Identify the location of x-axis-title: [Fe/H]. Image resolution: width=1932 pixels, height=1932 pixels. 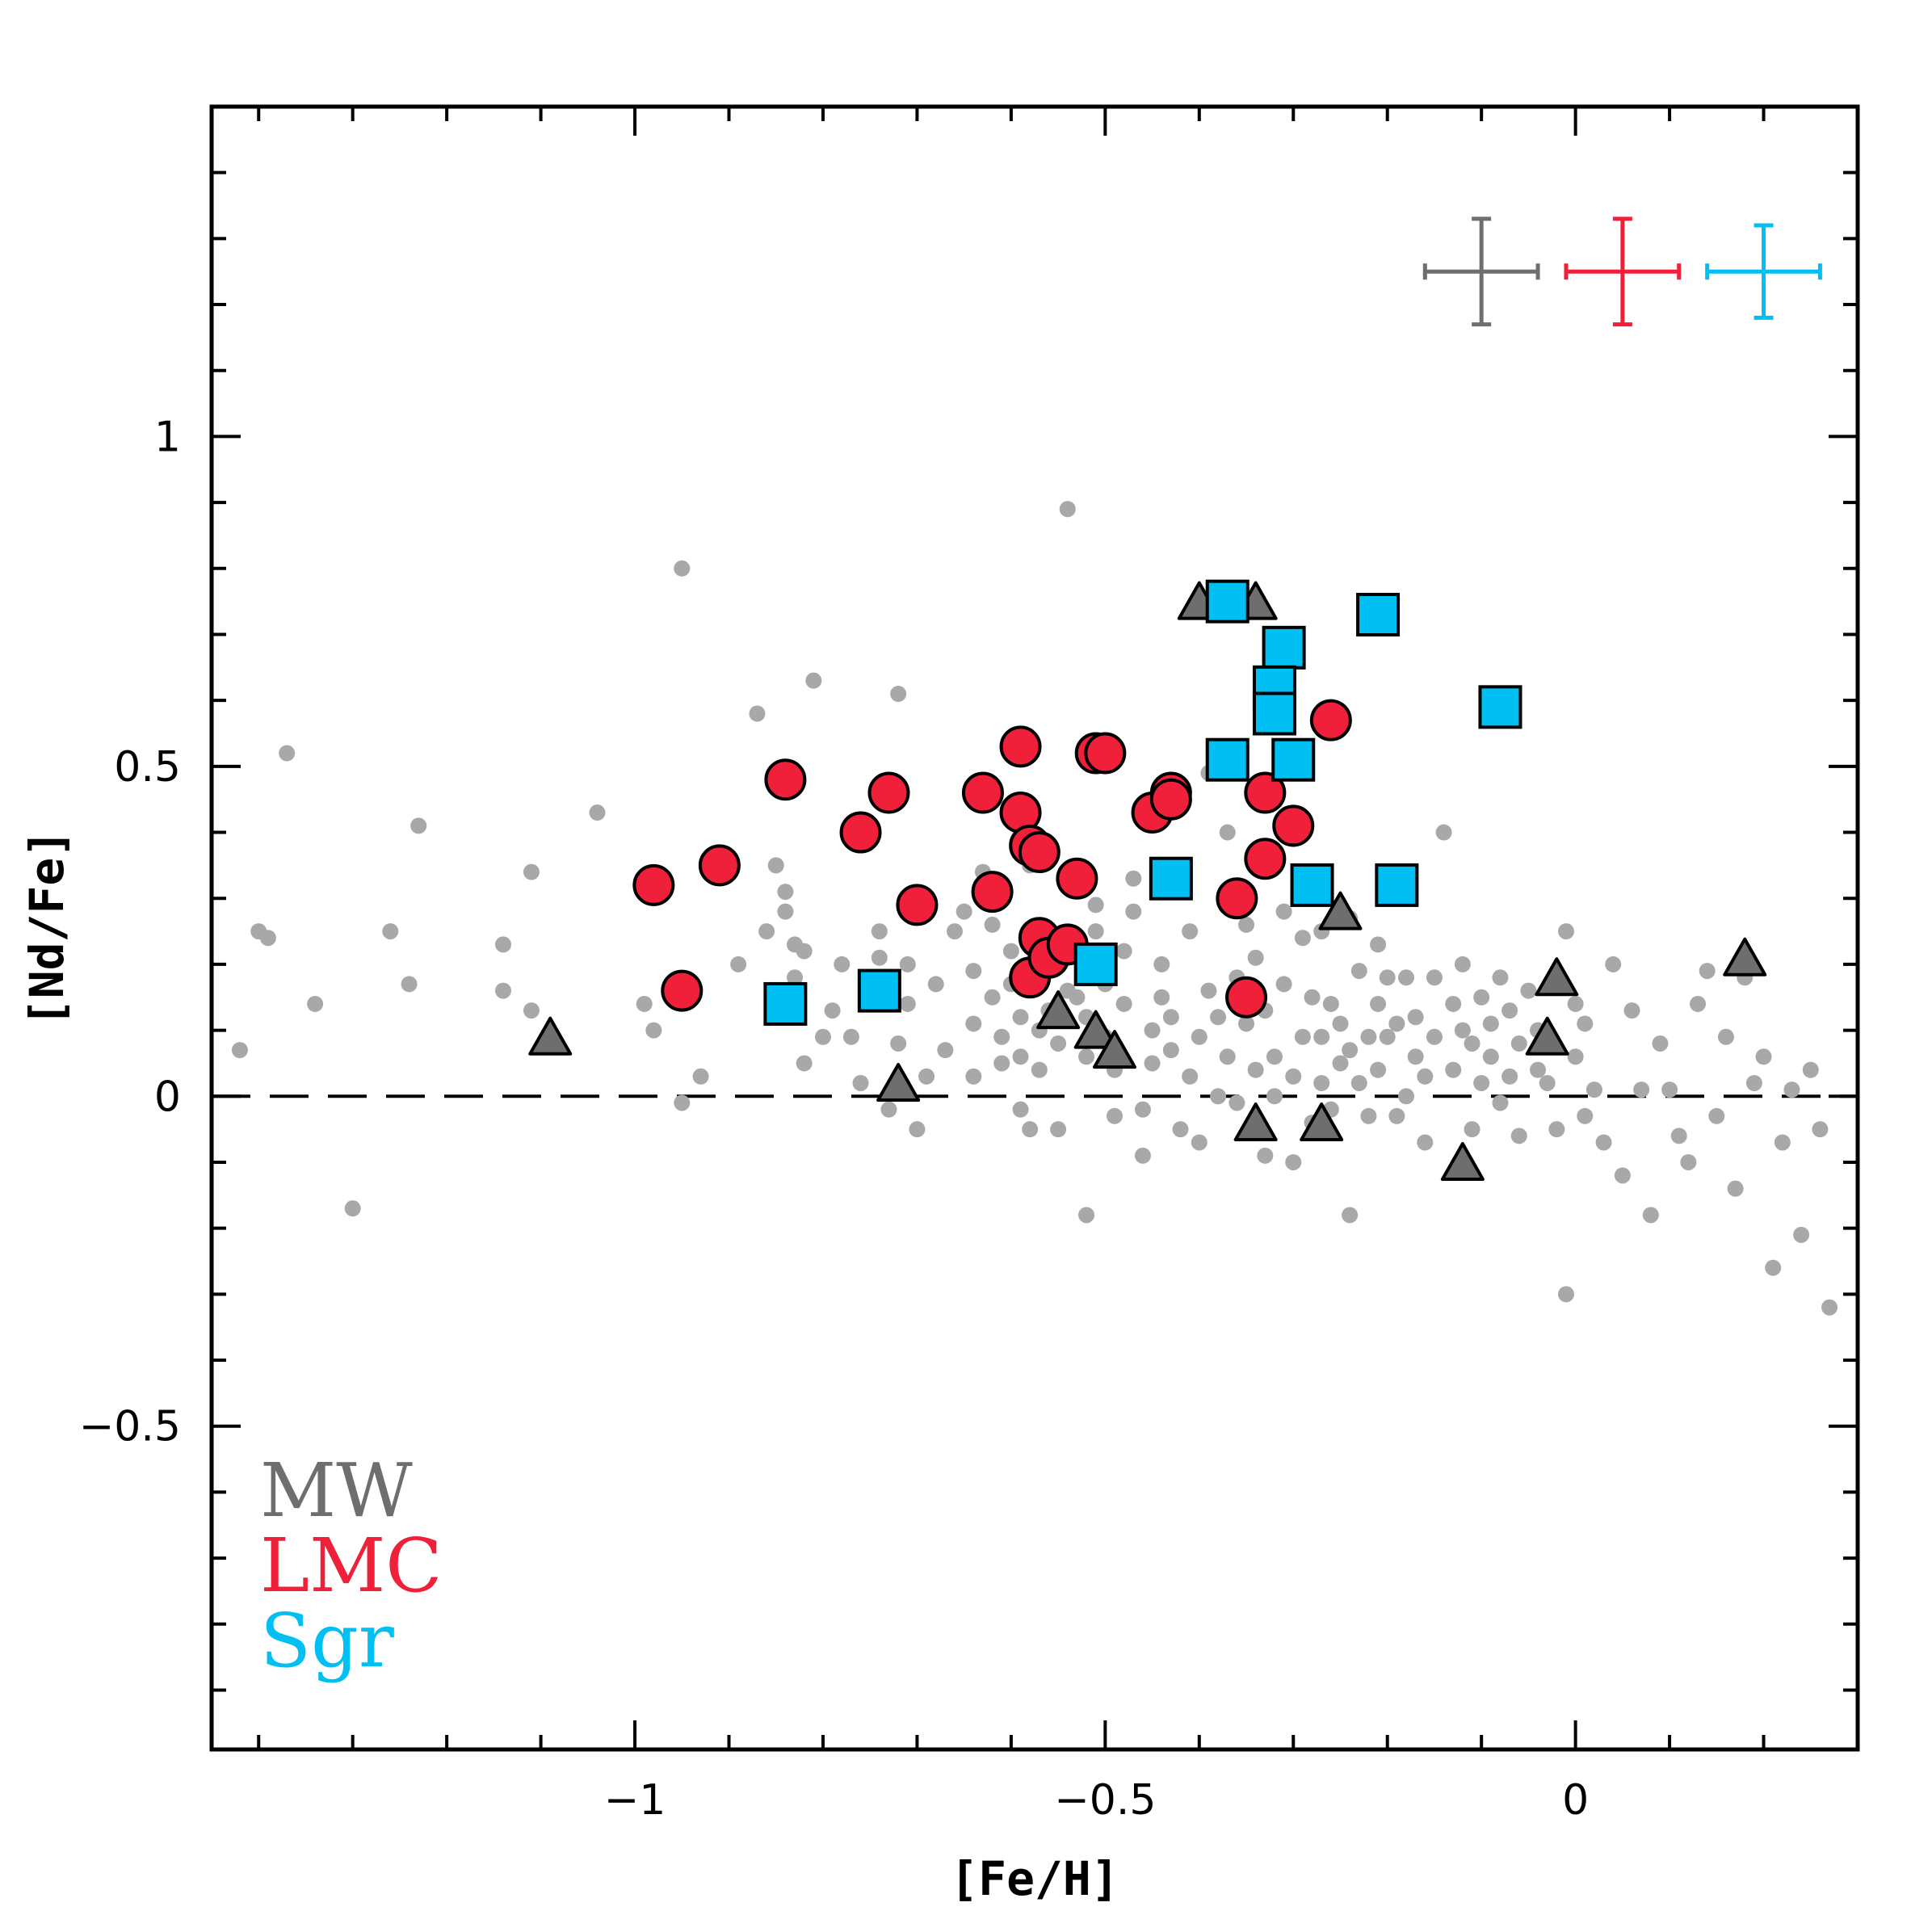
(1034, 1879).